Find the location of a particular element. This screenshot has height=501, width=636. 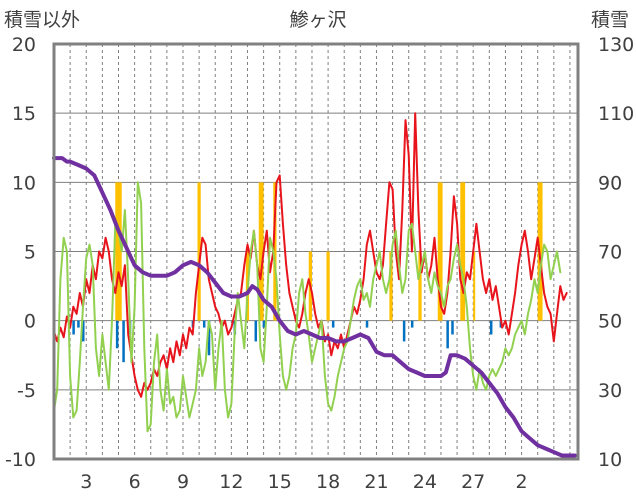

chart-title: 鯵ヶ沢 is located at coordinates (317, 20).